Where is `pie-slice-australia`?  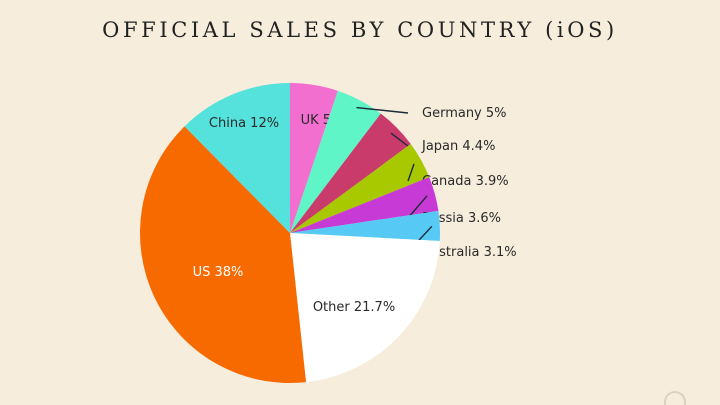
pie-slice-australia is located at coordinates (365, 226).